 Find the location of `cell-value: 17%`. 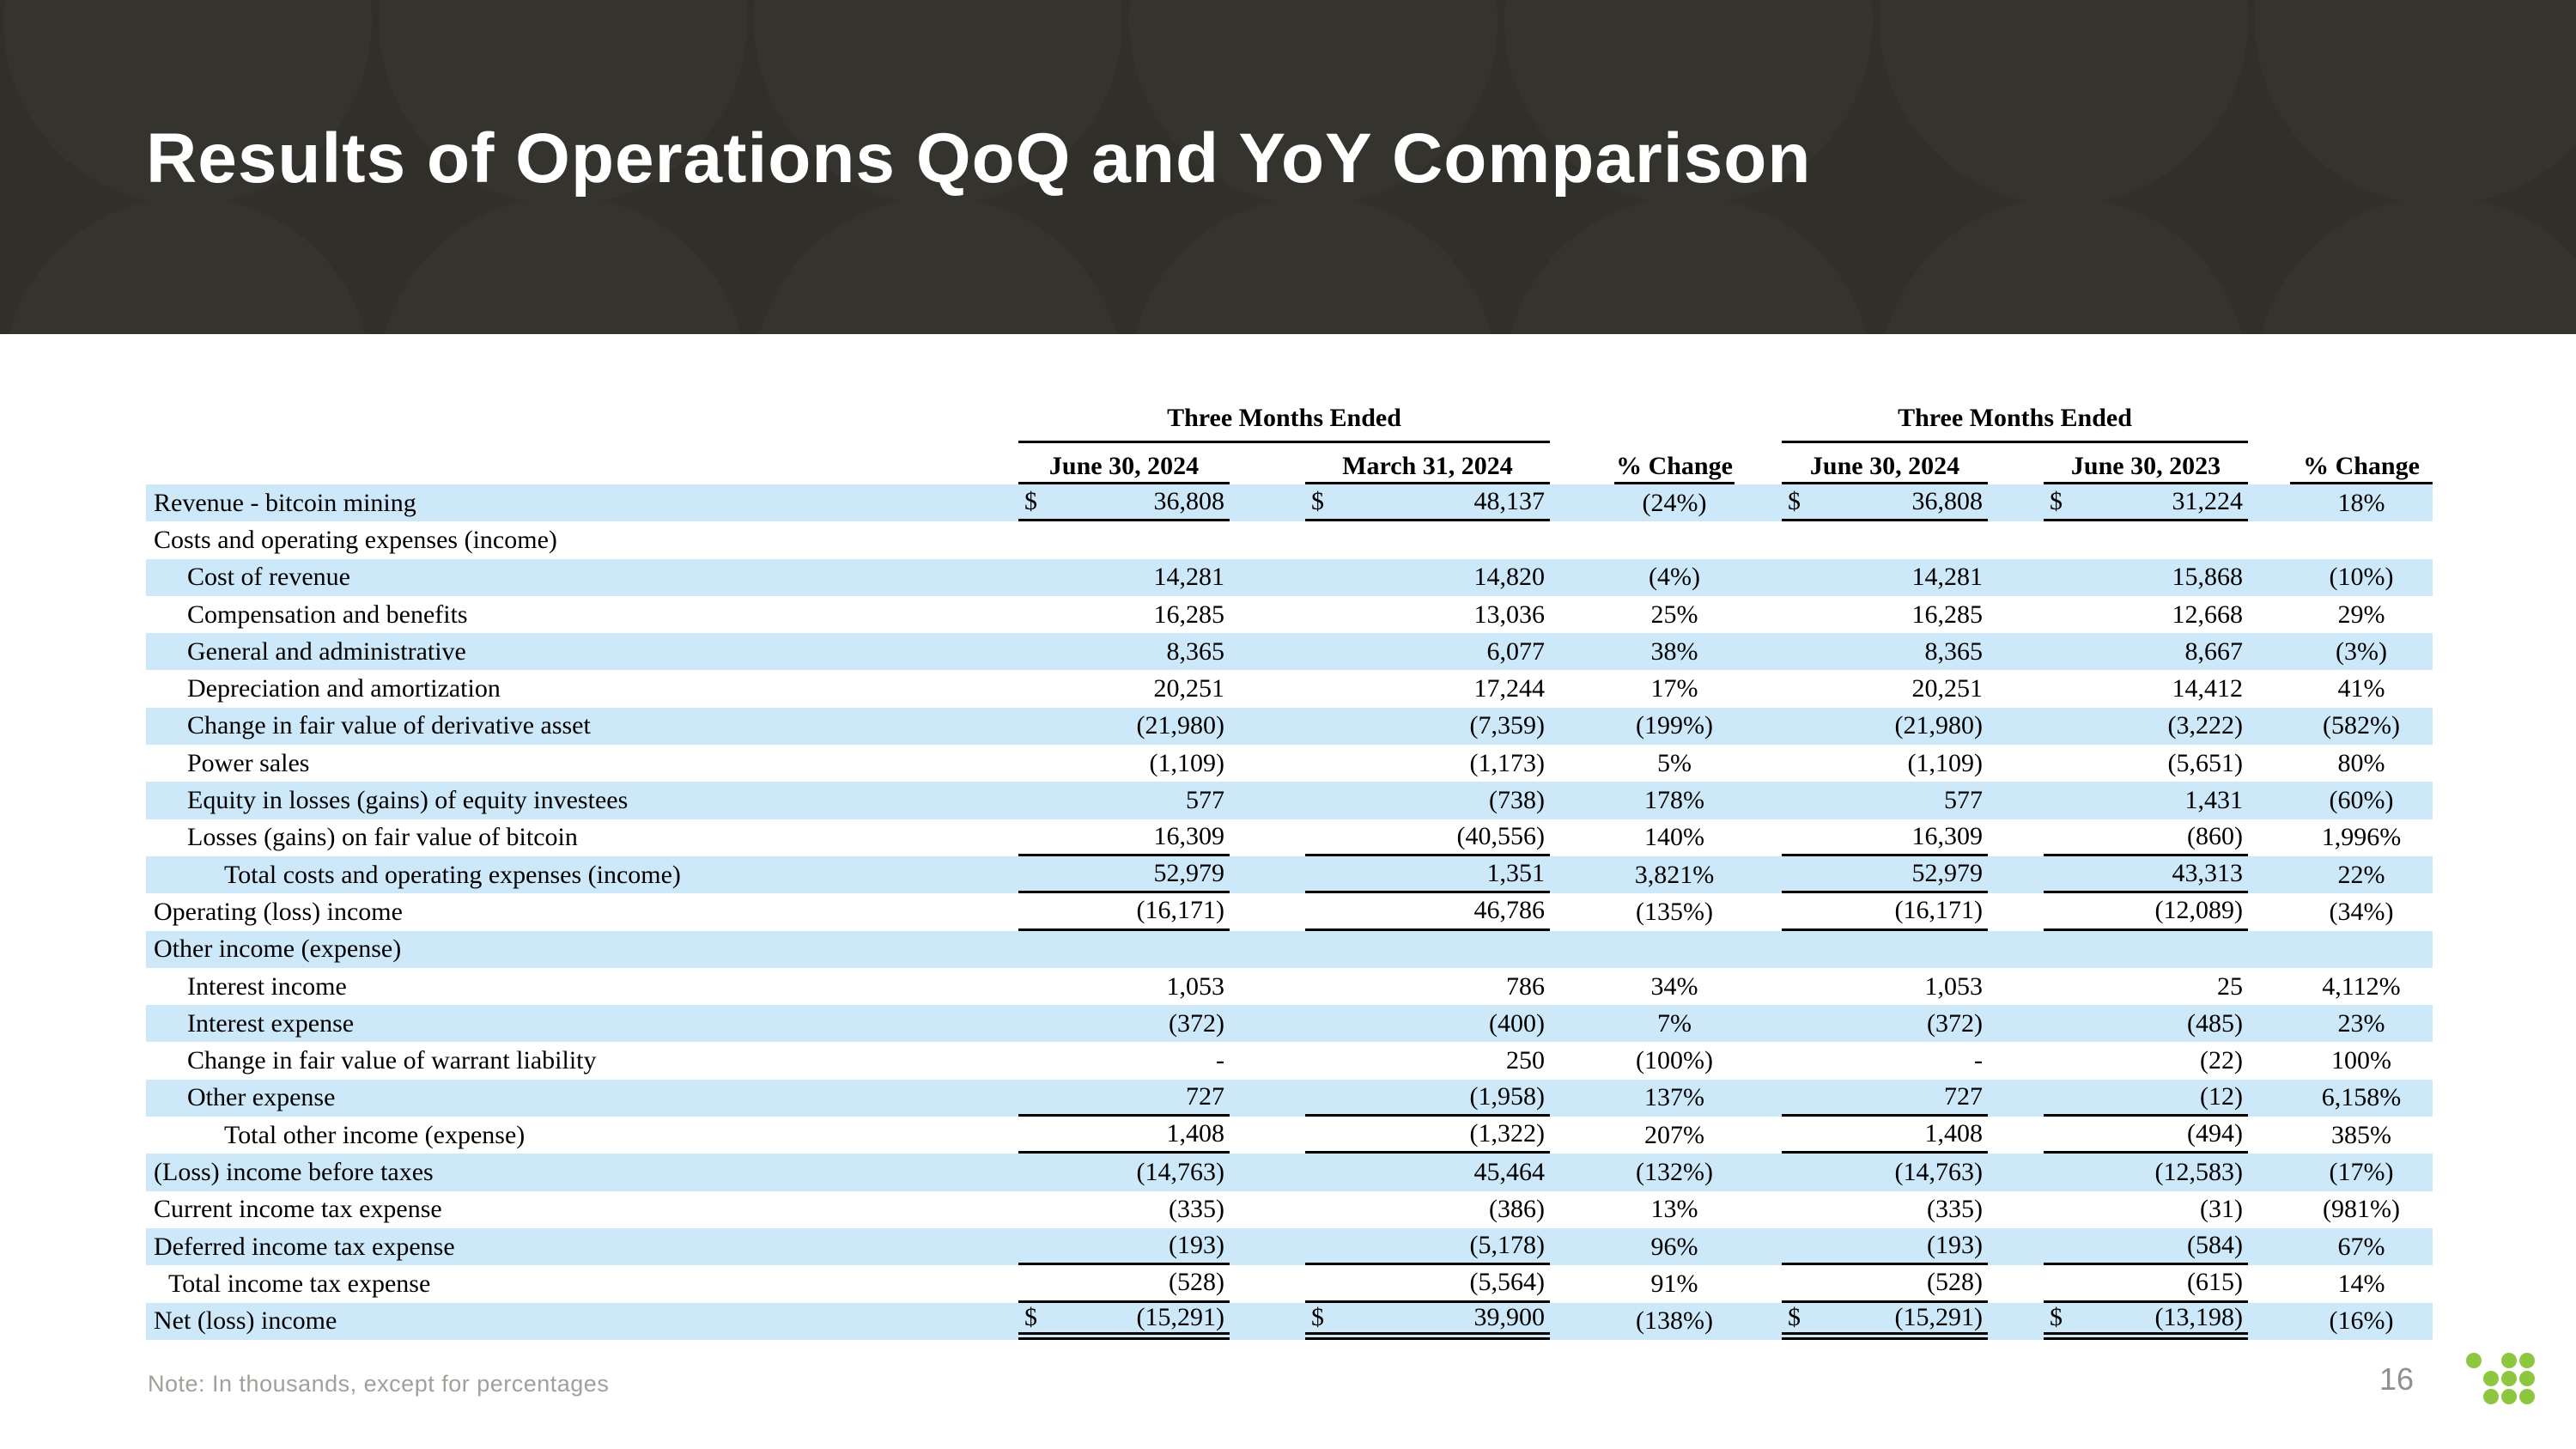

cell-value: 17% is located at coordinates (1674, 688).